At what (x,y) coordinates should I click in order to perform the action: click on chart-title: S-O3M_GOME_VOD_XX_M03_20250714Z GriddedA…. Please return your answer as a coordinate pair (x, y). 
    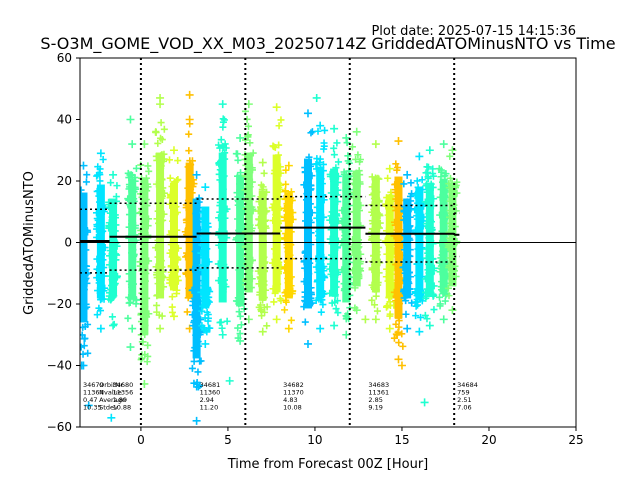
    Looking at the image, I should click on (327, 44).